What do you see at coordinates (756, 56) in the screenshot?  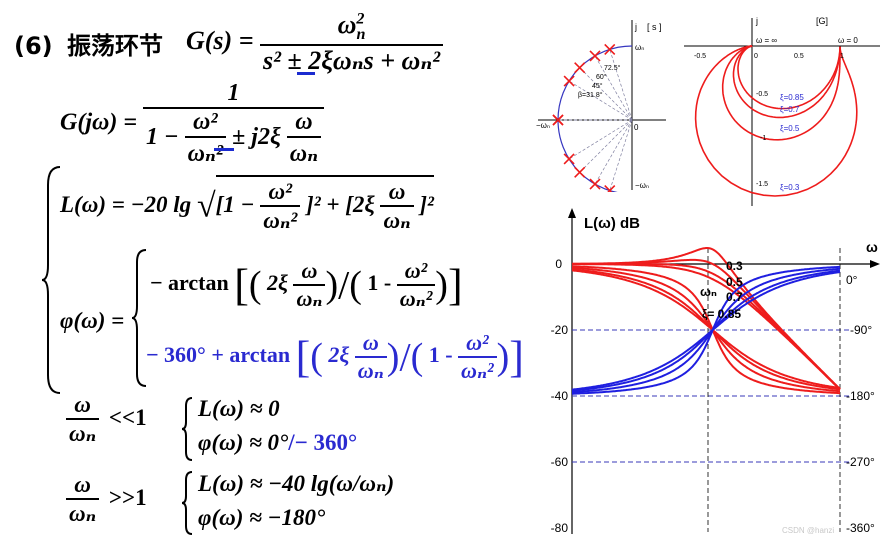 I see `ny-xtick-1: 0` at bounding box center [756, 56].